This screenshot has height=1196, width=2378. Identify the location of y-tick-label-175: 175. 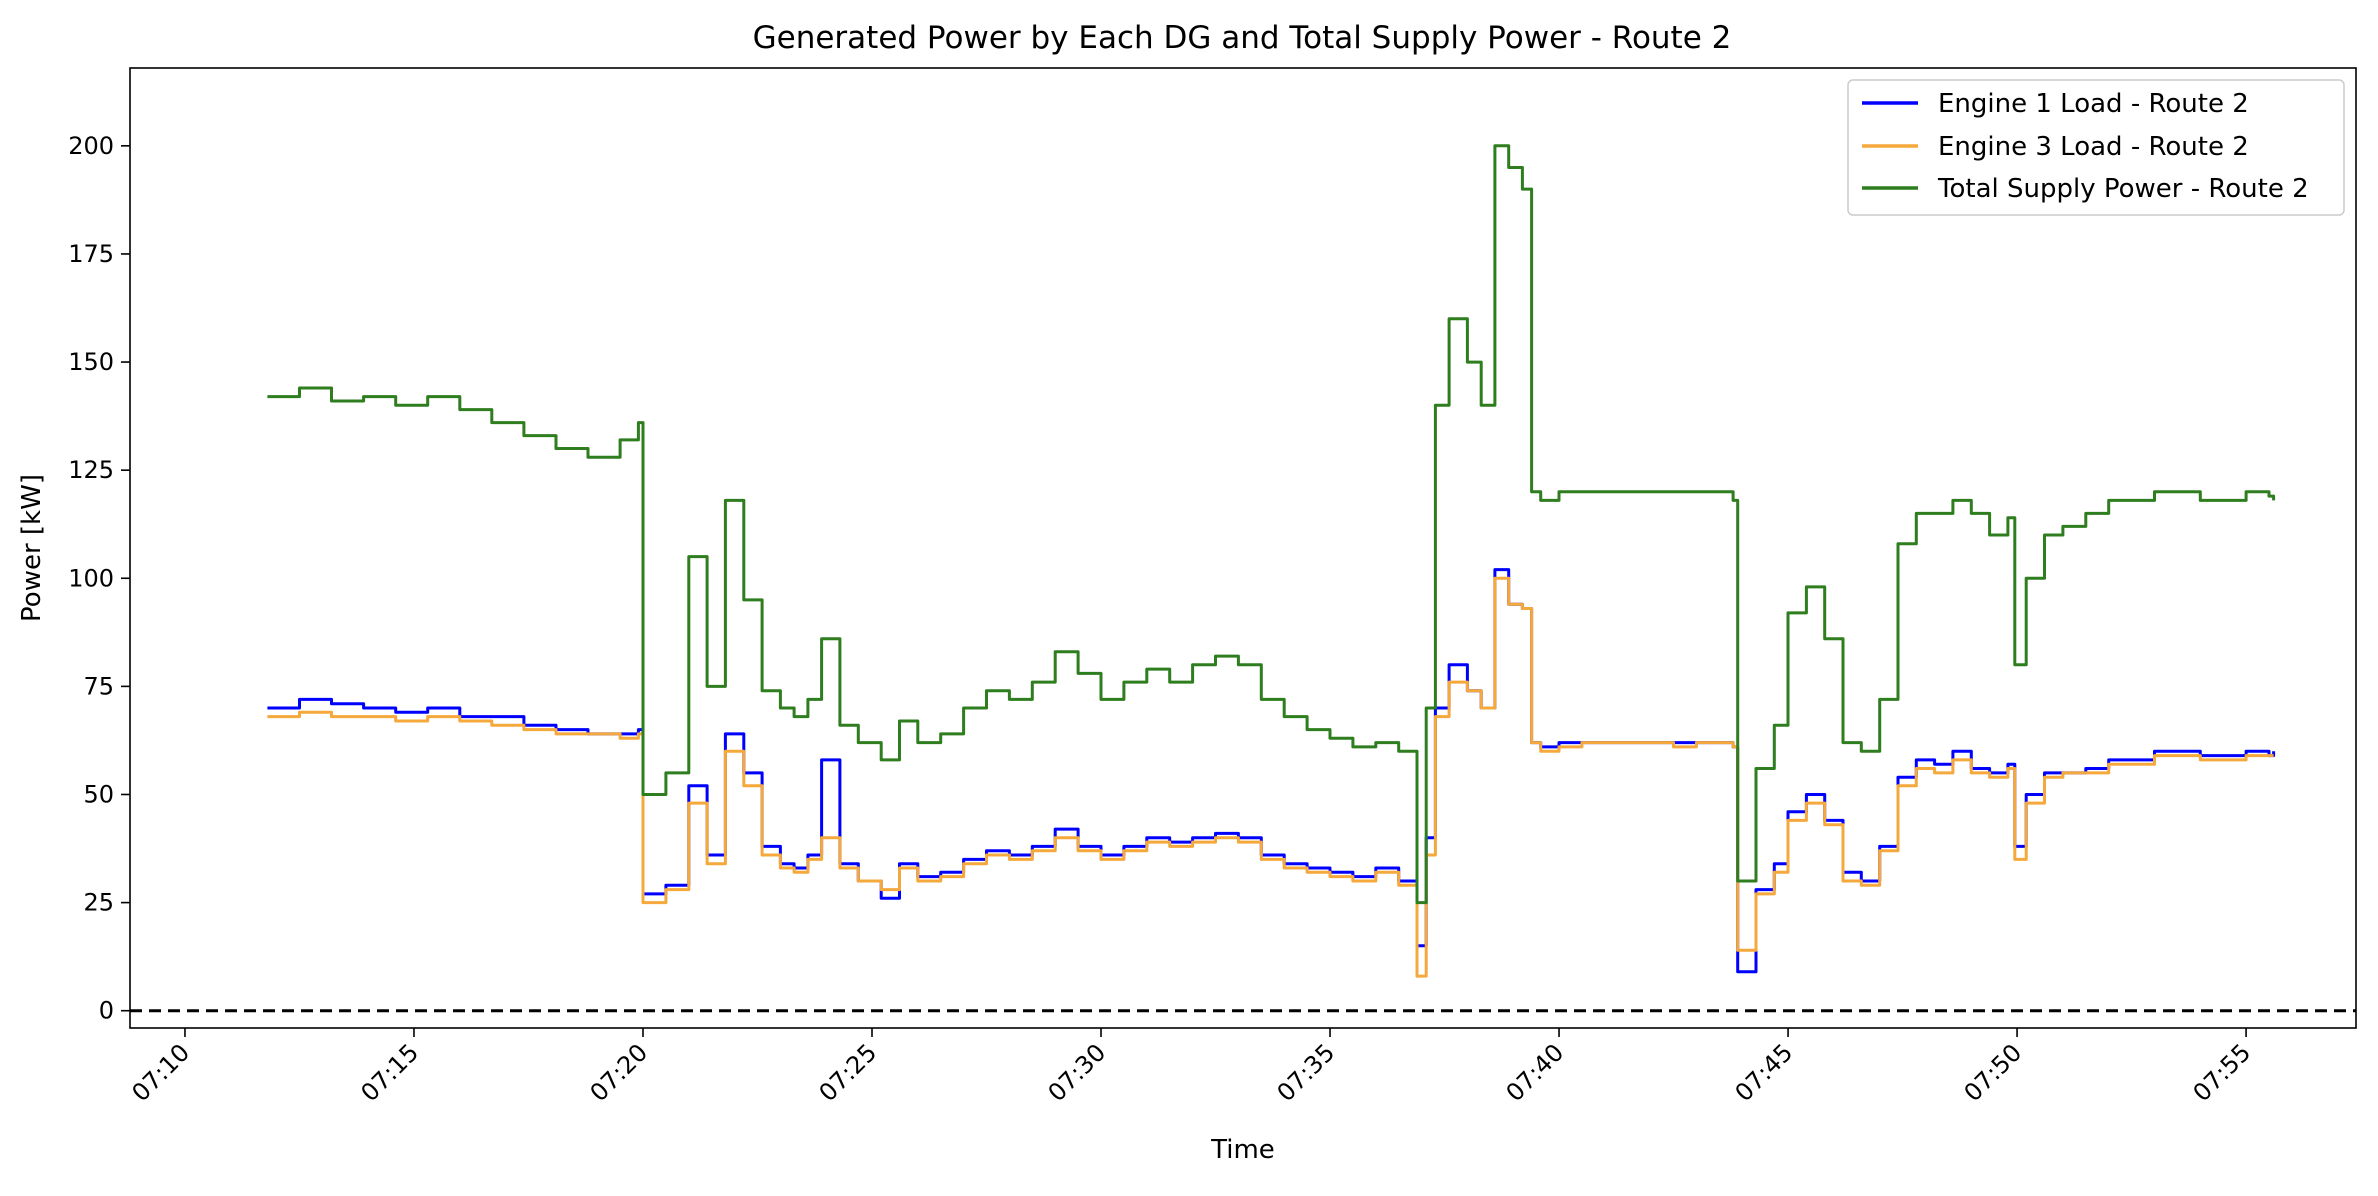
(91, 254).